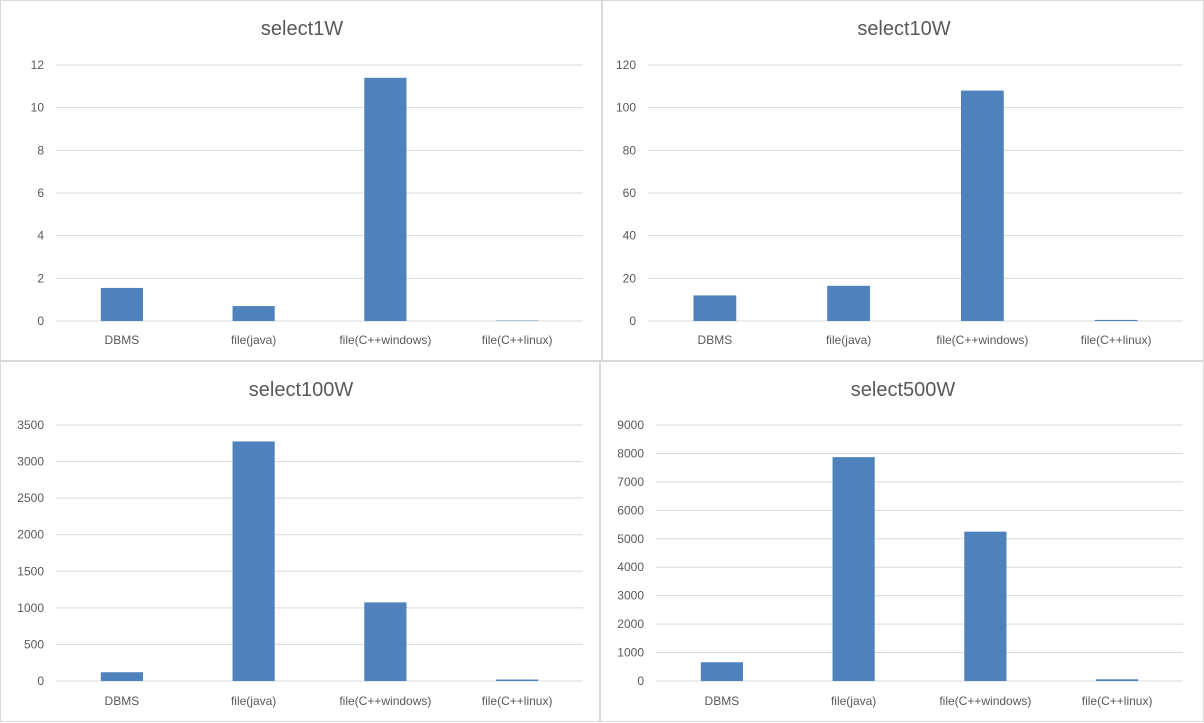 This screenshot has height=723, width=1204. What do you see at coordinates (301, 390) in the screenshot?
I see `chart-title: select100W` at bounding box center [301, 390].